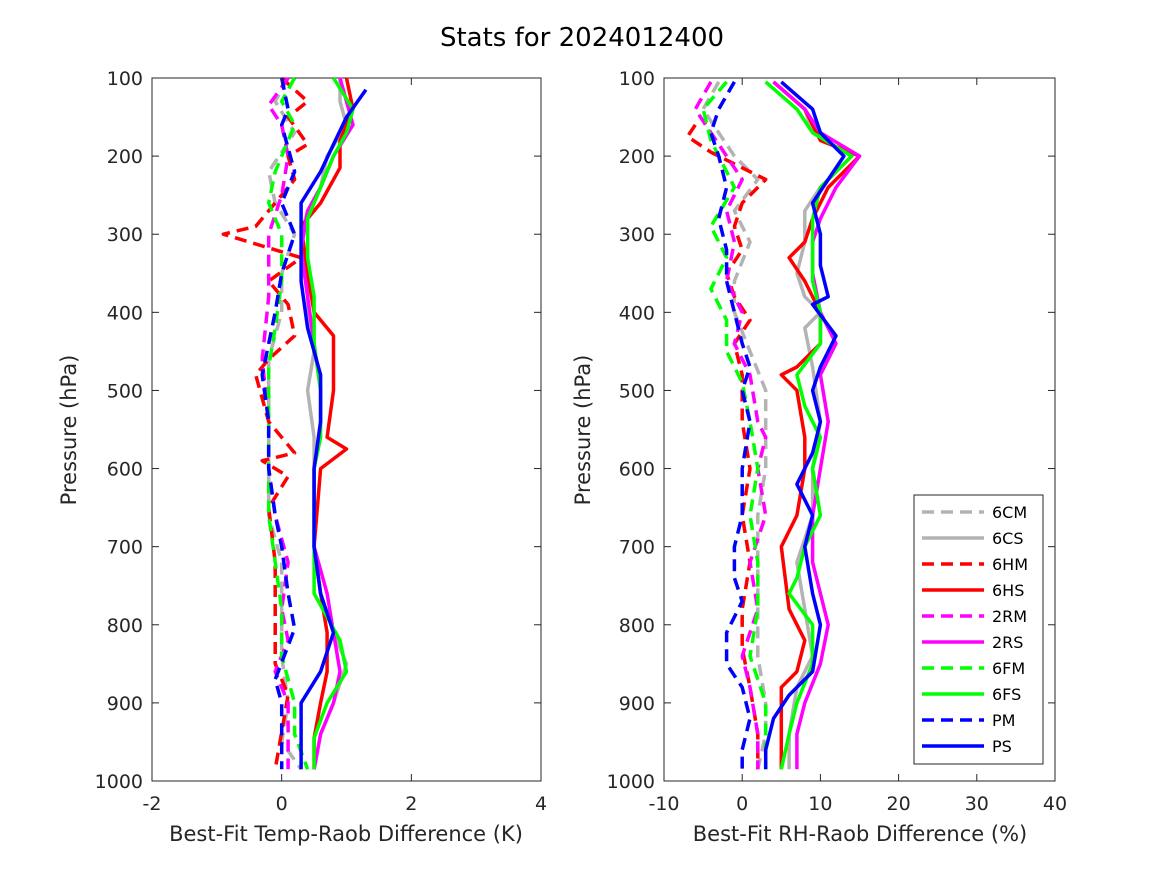 The image size is (1167, 875). Describe the element at coordinates (541, 804) in the screenshot. I see `x-tick-label: 4` at that location.